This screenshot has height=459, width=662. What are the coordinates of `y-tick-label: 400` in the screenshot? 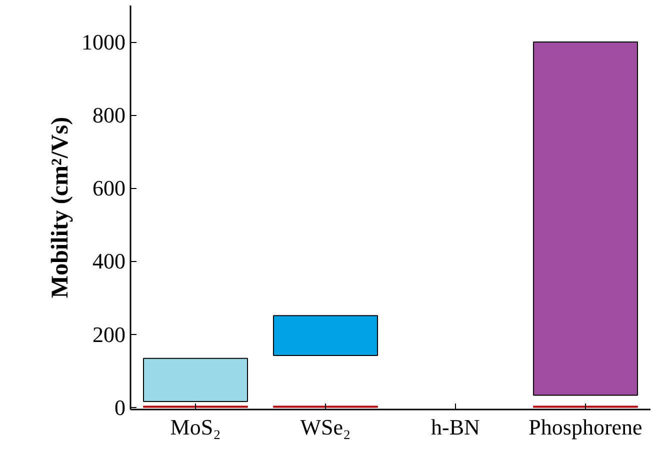 It's located at (109, 261).